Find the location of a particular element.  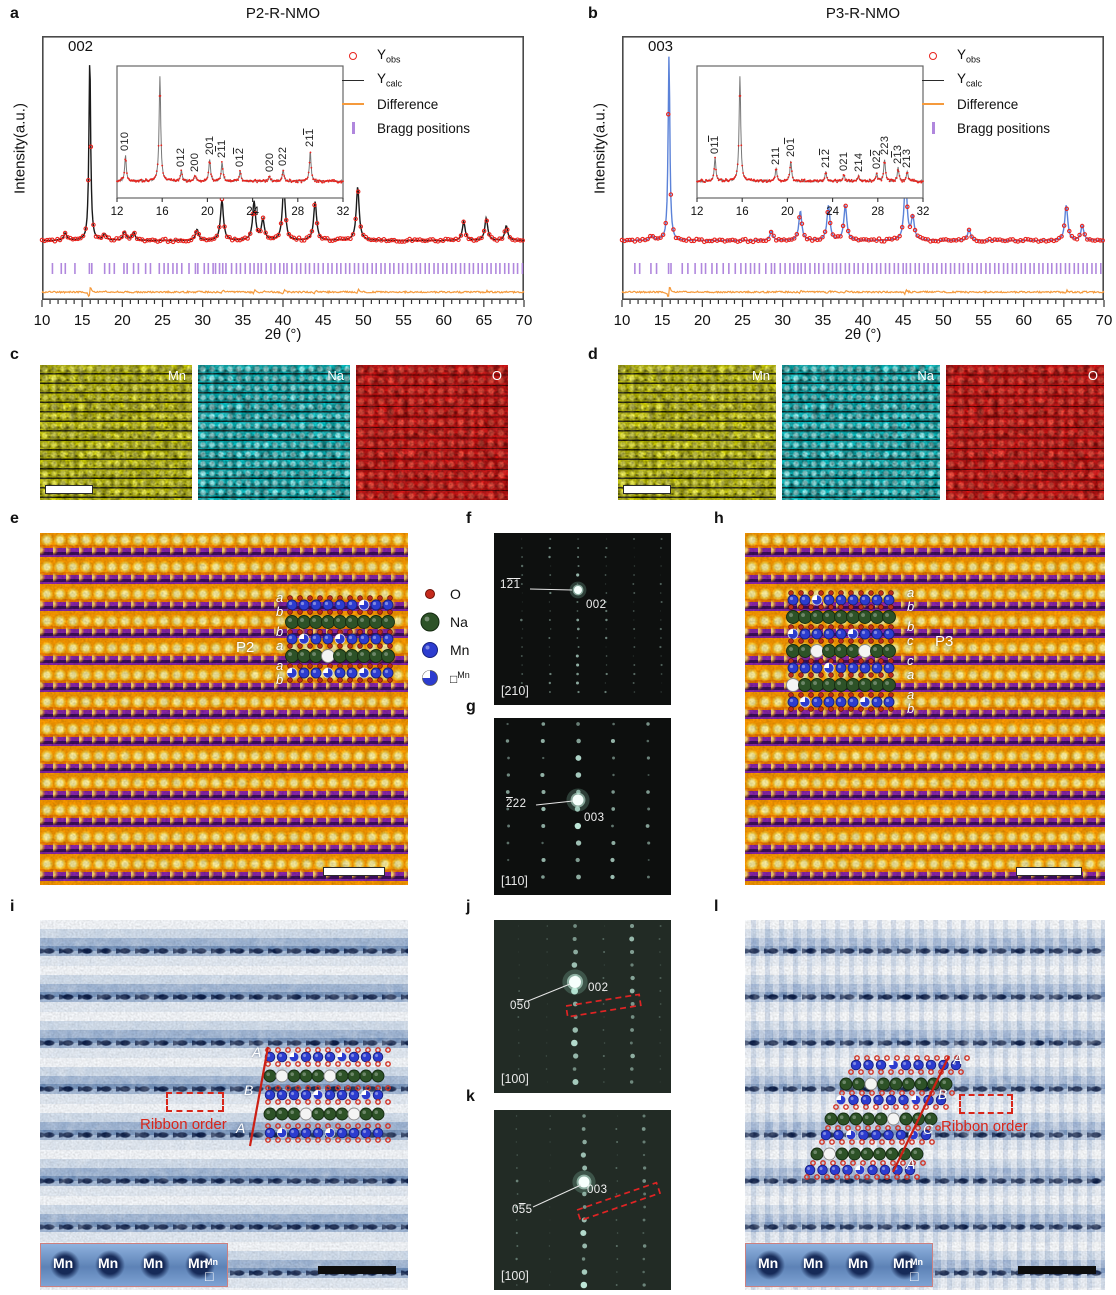

ycalc-label: Ycalc is located at coordinates (970, 80).